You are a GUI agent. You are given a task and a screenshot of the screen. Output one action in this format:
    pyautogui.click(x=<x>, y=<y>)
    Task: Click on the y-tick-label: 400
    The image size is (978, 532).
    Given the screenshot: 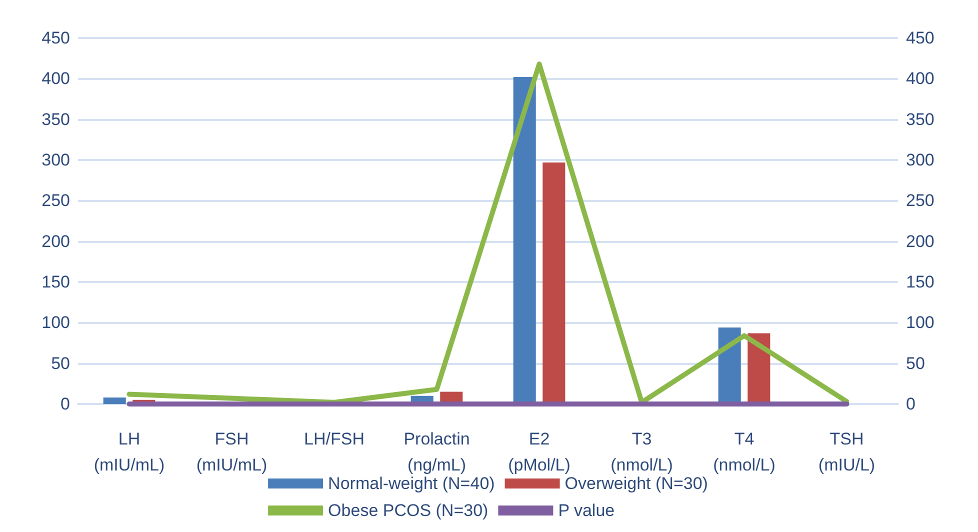 What is the action you would take?
    pyautogui.click(x=56, y=78)
    